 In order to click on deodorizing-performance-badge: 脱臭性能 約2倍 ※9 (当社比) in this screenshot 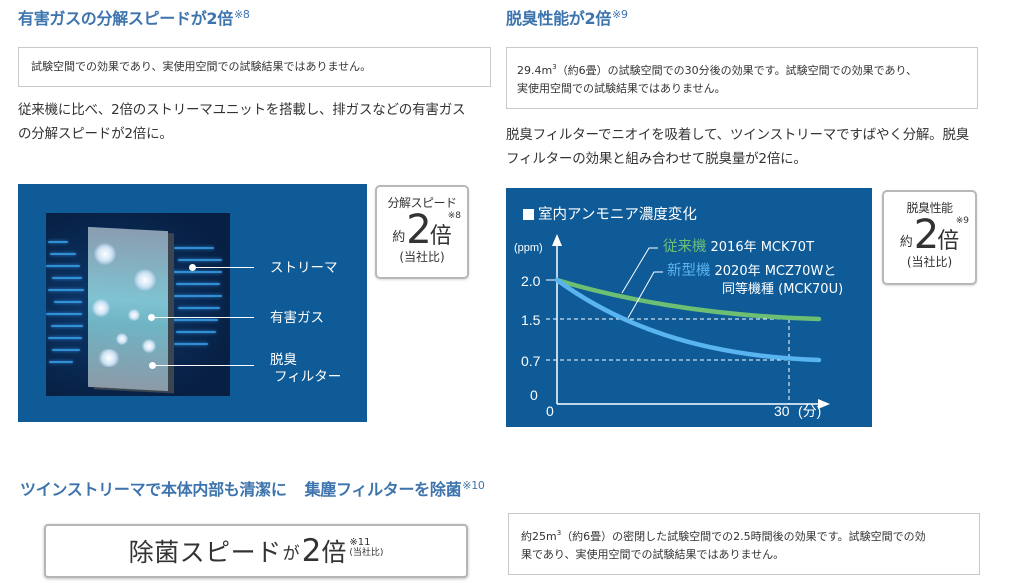, I will do `click(929, 237)`.